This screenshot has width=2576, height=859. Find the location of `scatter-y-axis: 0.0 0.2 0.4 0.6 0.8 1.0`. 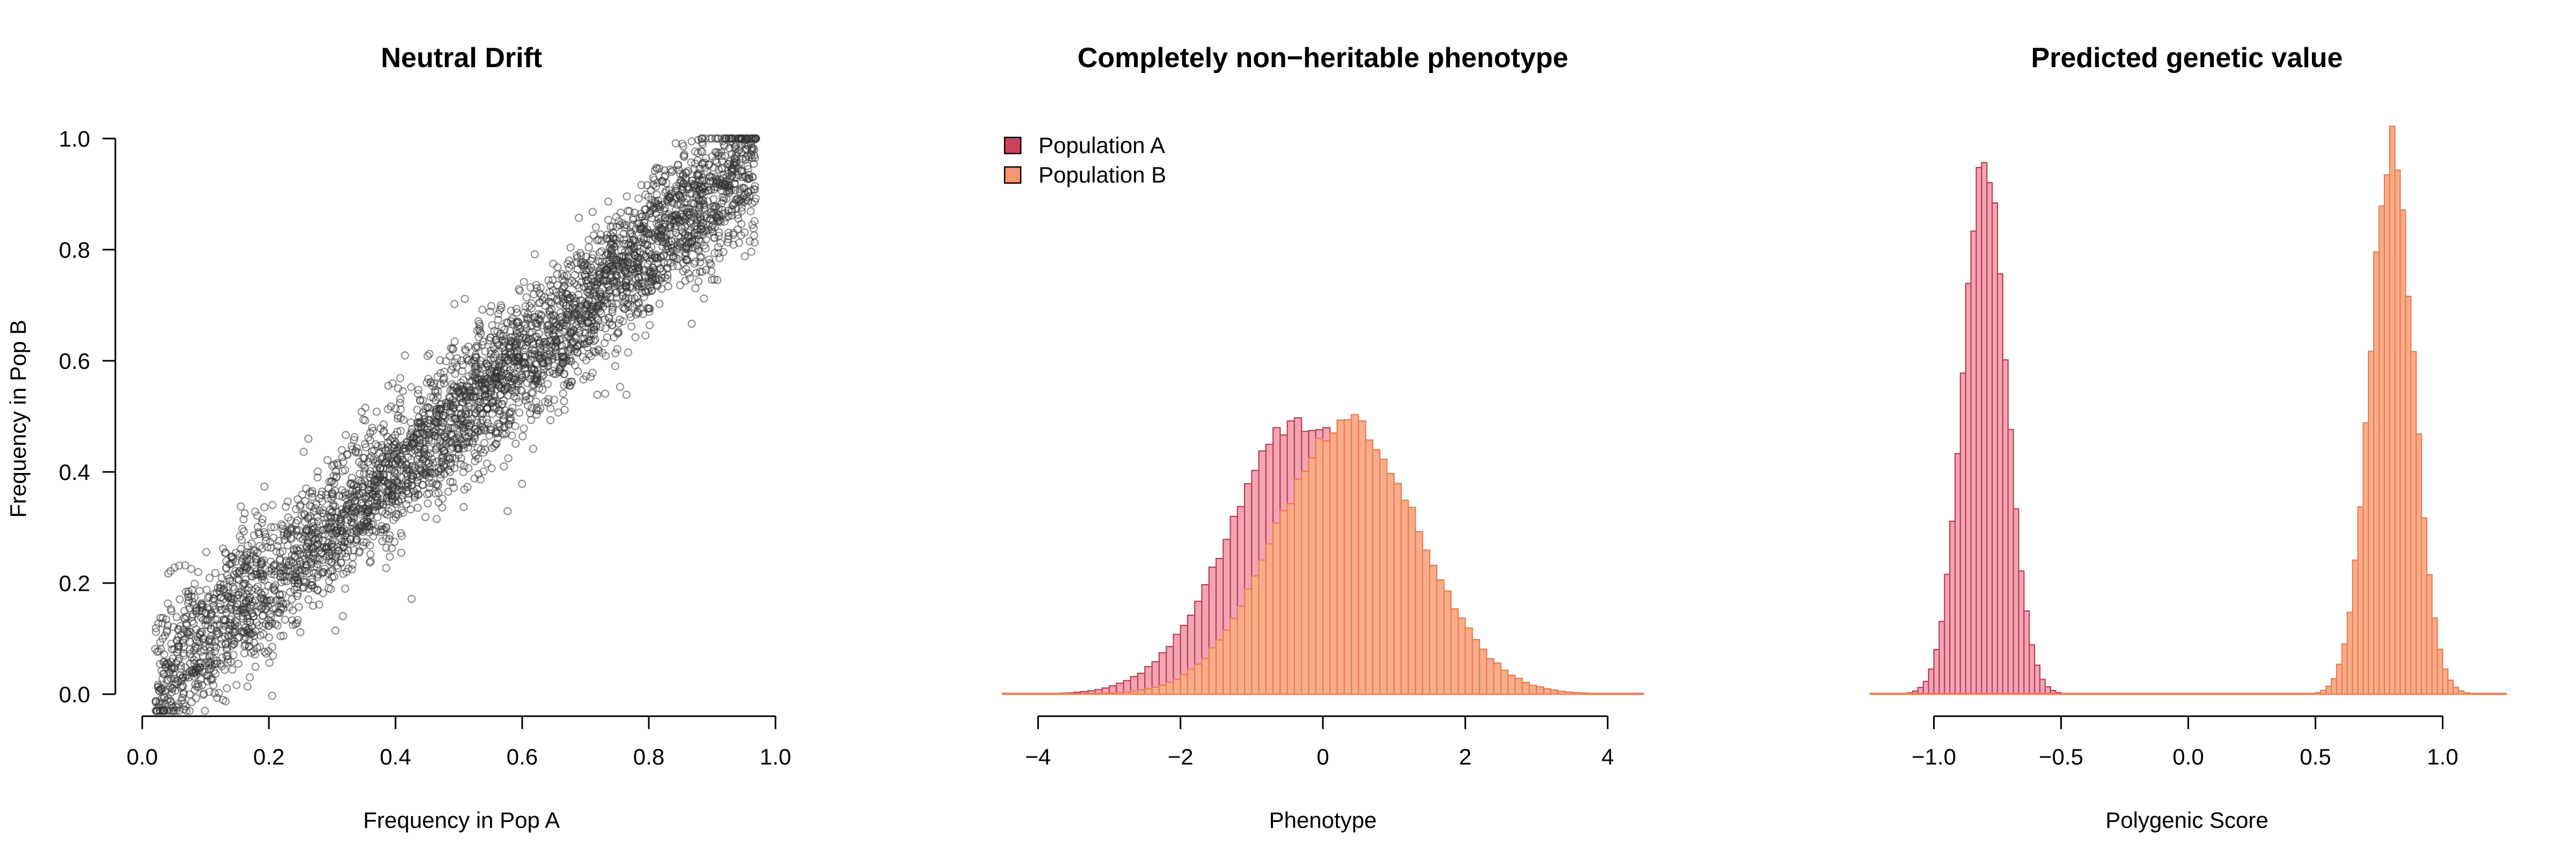

scatter-y-axis: 0.0 0.2 0.4 0.6 0.8 1.0 is located at coordinates (87, 416).